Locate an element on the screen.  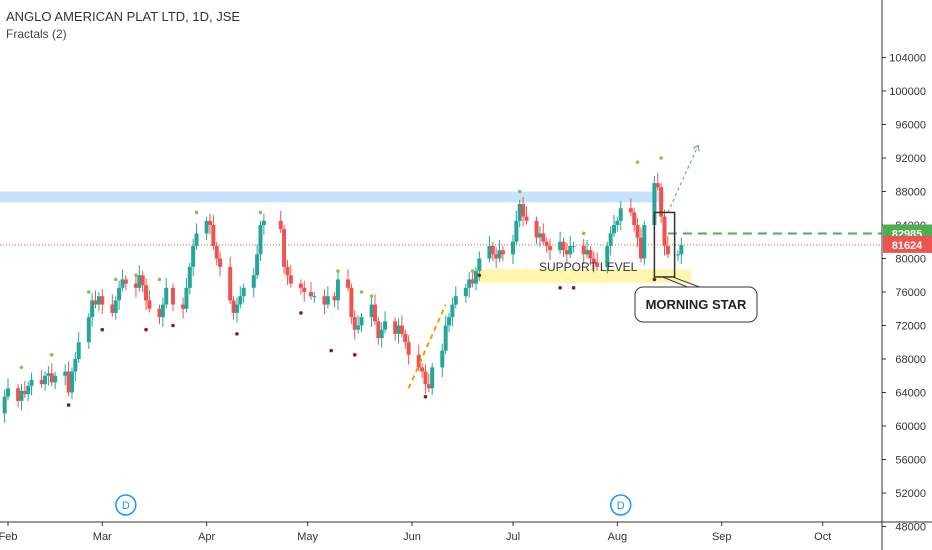
price-tick-label: 80000 is located at coordinates (910, 260).